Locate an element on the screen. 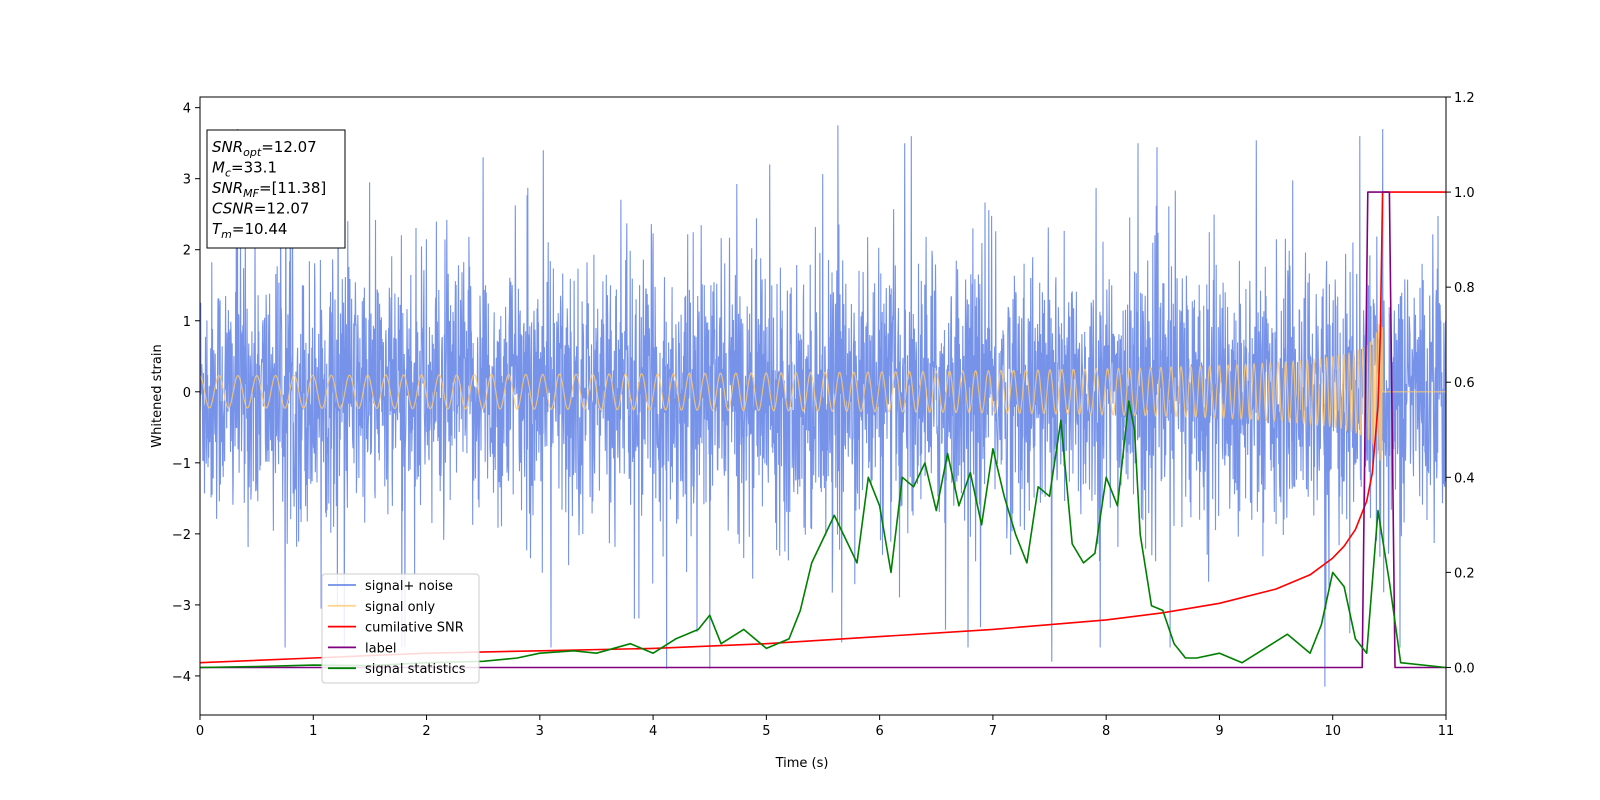  x-tick-label: 10 is located at coordinates (1332, 731).